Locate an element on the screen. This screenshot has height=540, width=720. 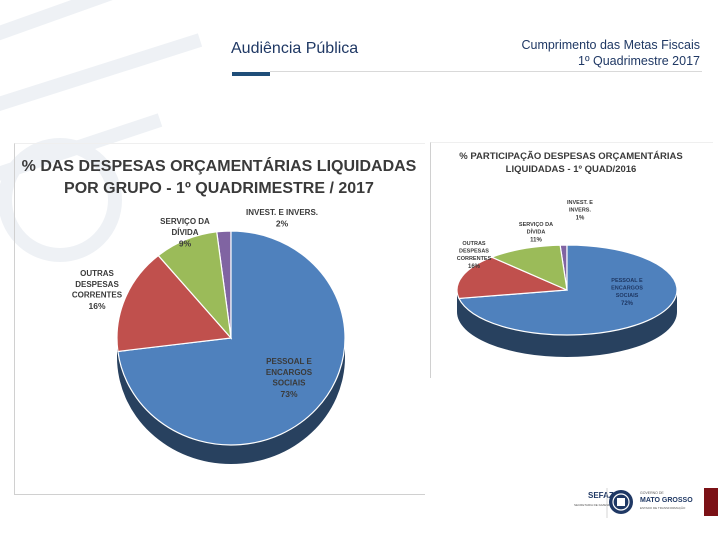
sefaz-logo-sub: SECRETARIA DE FAZENDA is located at coordinates (593, 505).